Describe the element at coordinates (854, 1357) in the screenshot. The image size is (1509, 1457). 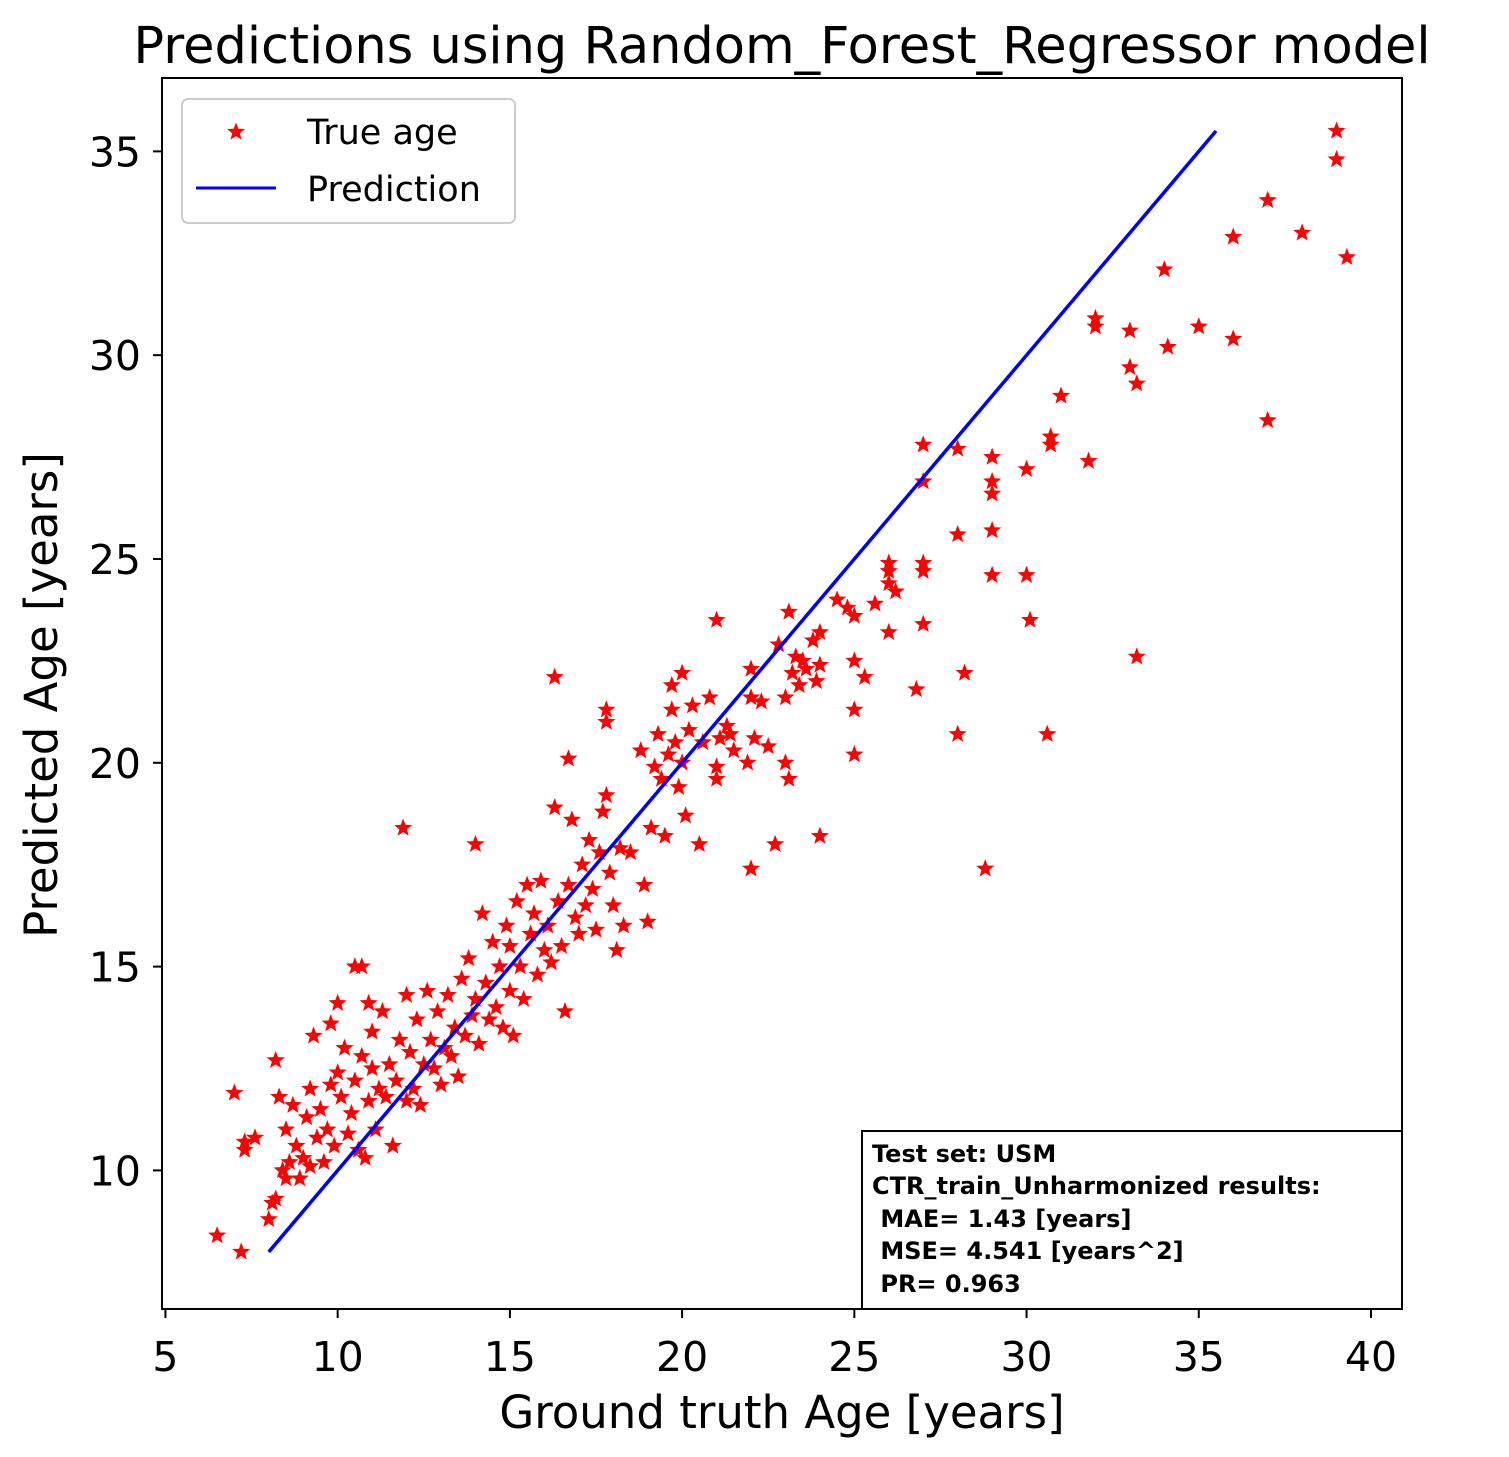
I see `x-tick-label: 25` at that location.